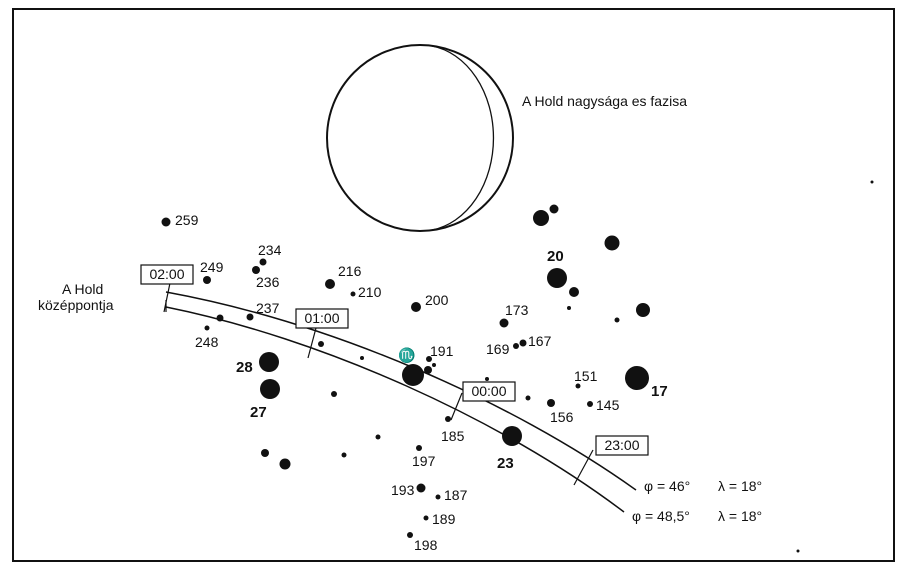  I want to click on time-mark-0000-label: 00:00, so click(488, 391).